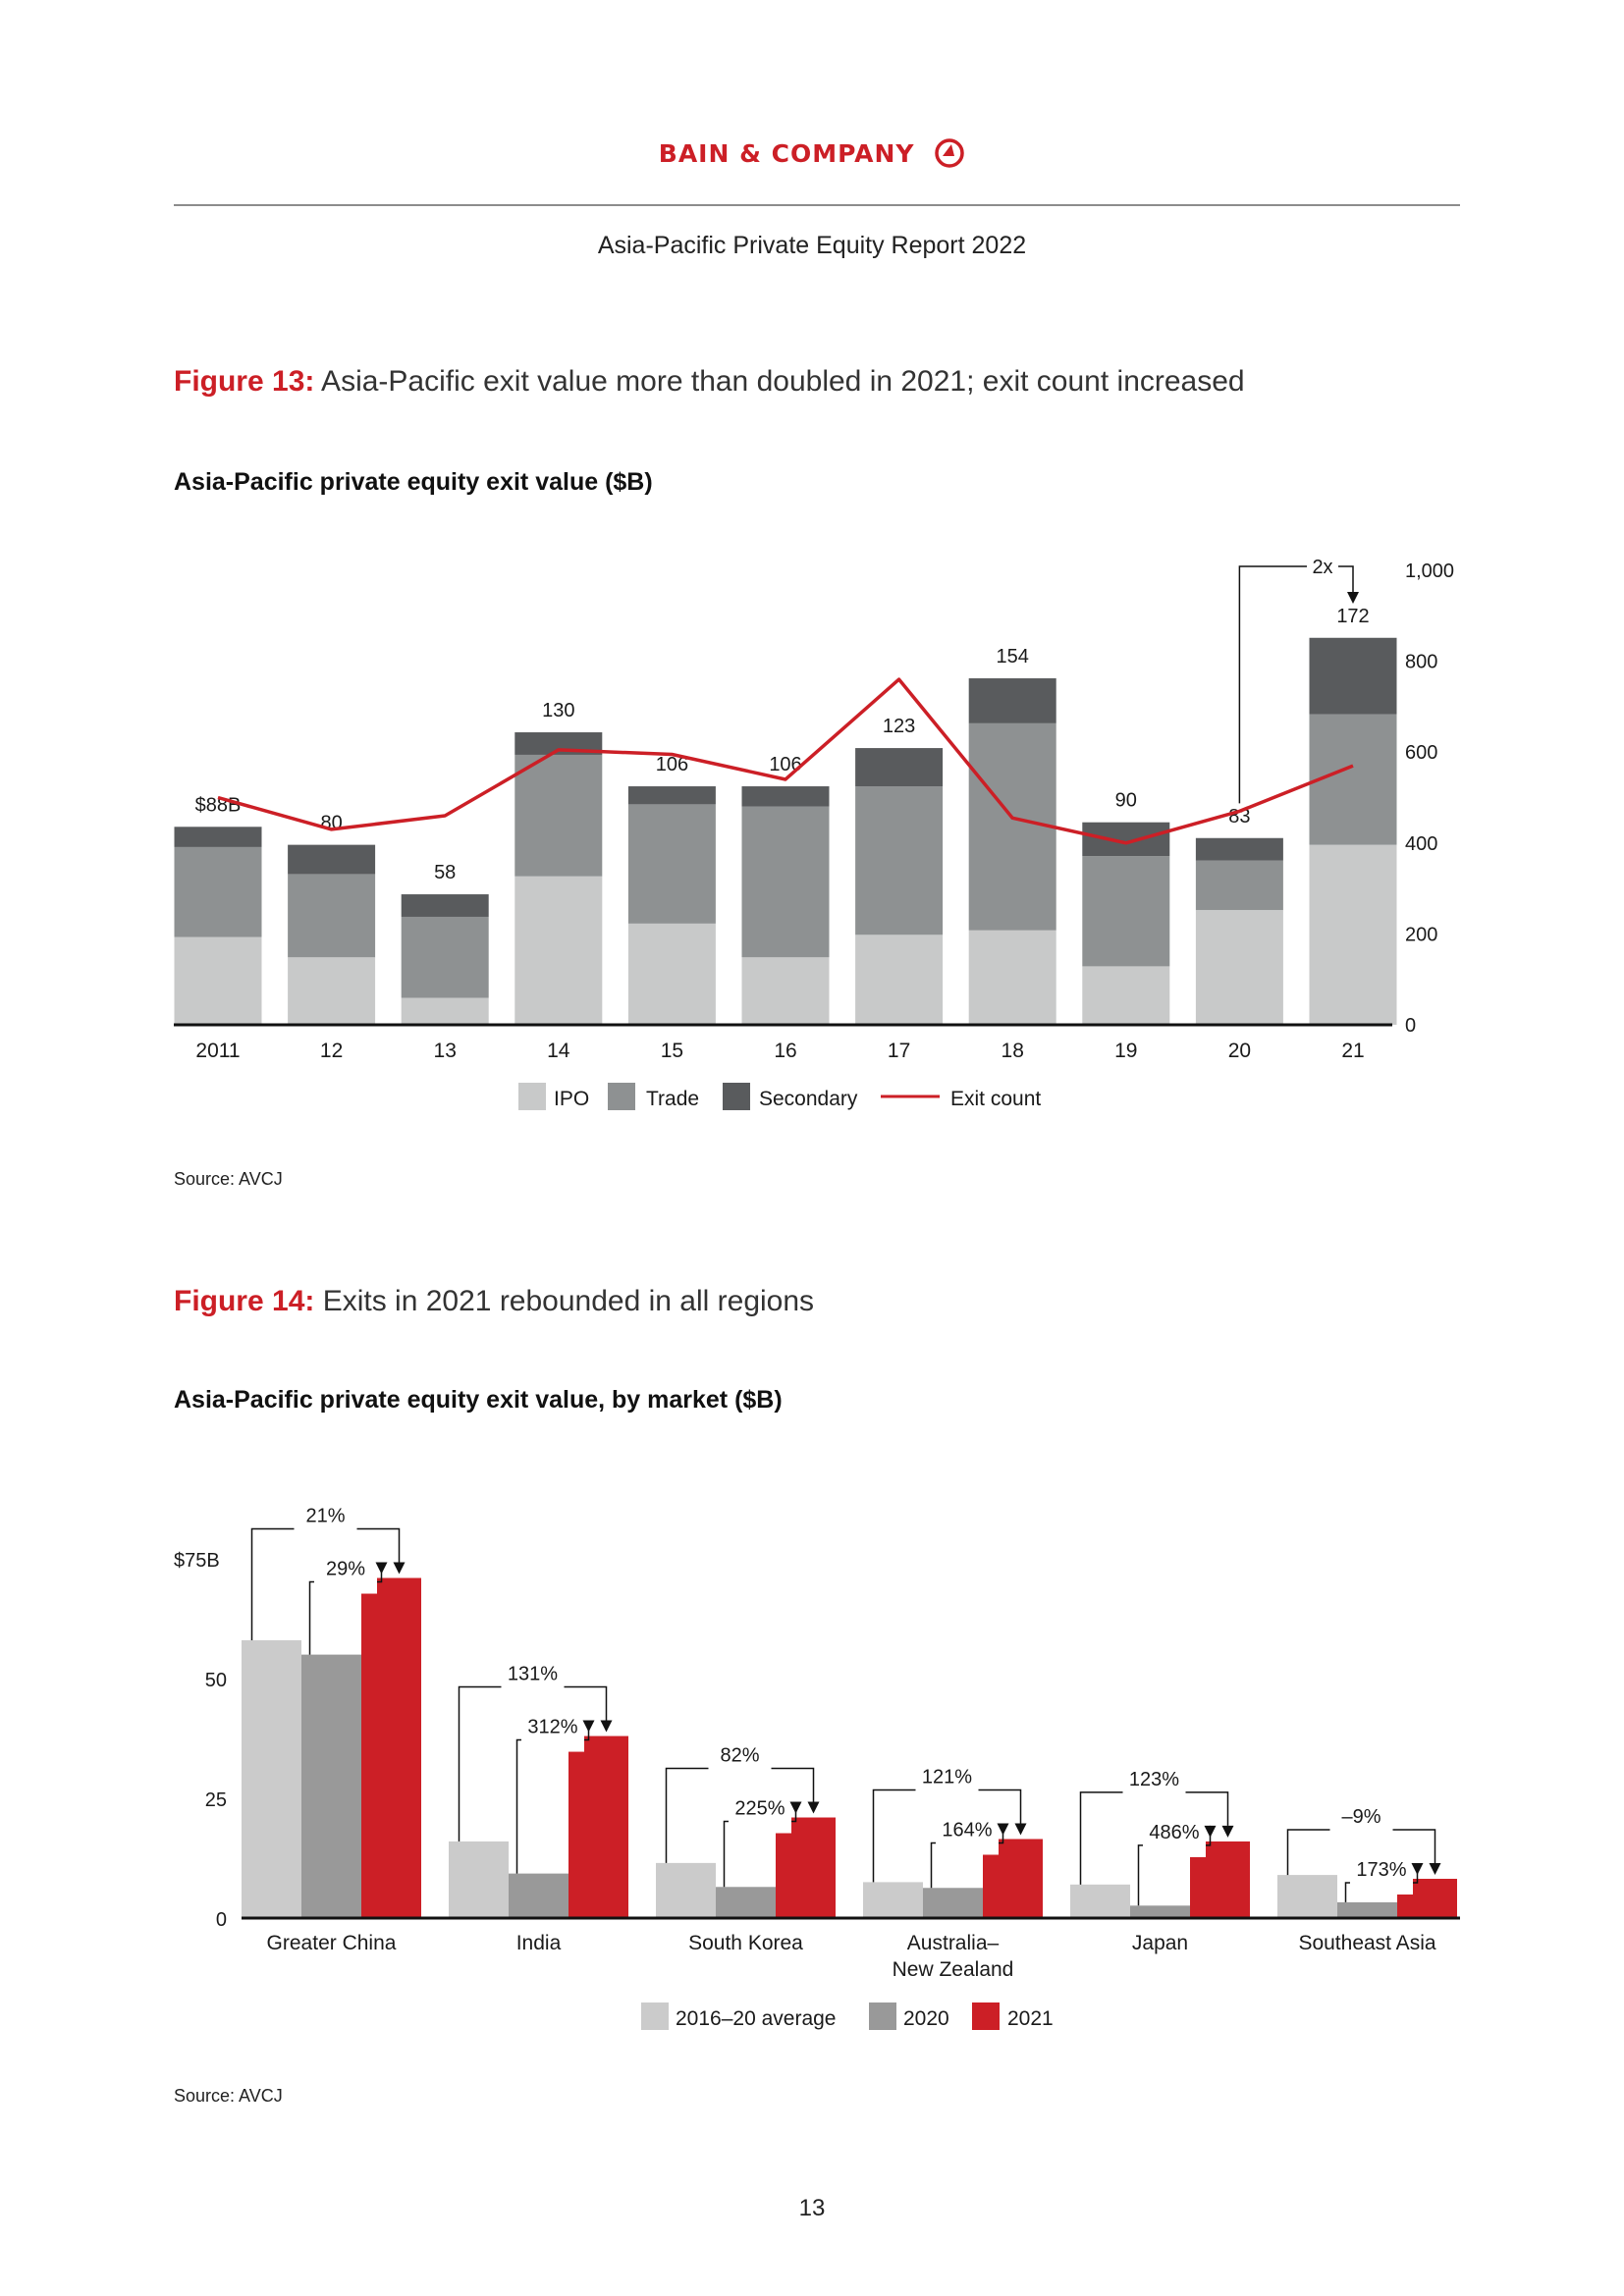 This screenshot has height=2296, width=1624. I want to click on growth-label-bg-vs-average-south-korea, so click(740, 1767).